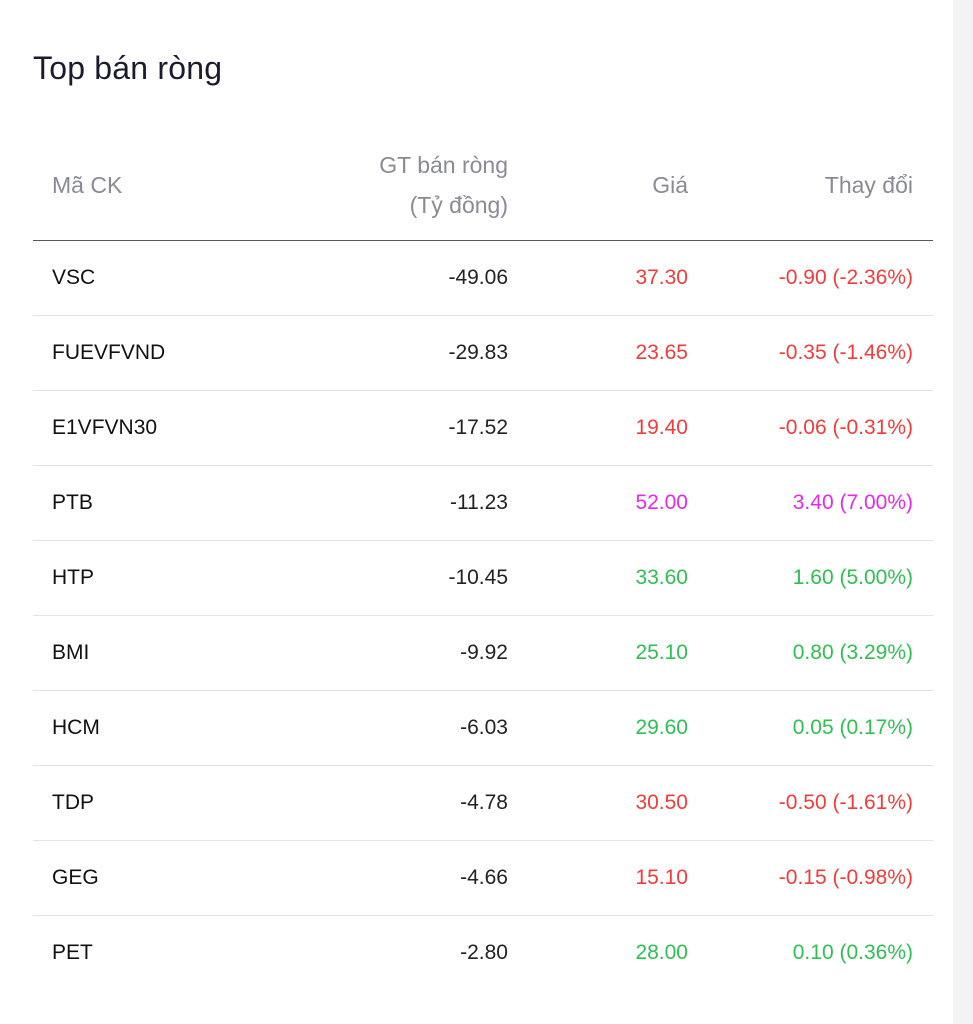  What do you see at coordinates (661, 502) in the screenshot?
I see `price: 52.00` at bounding box center [661, 502].